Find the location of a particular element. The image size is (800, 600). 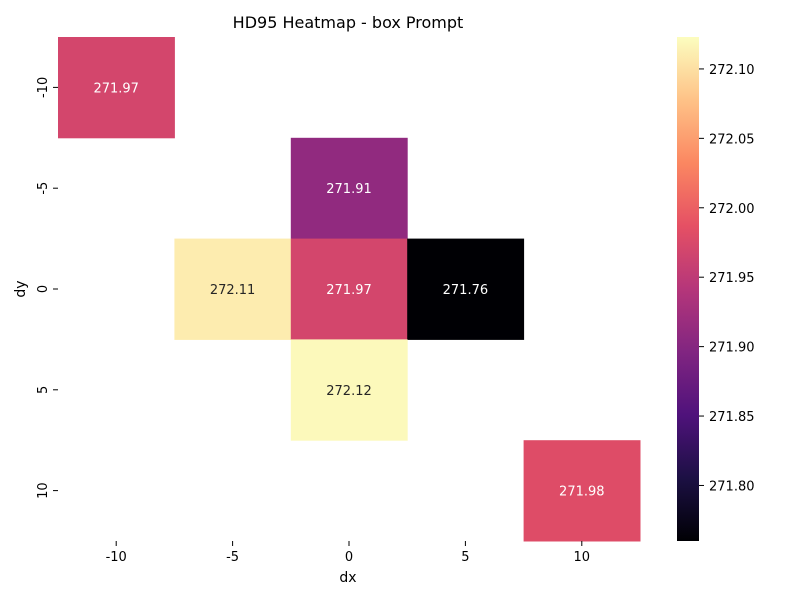

x-tick-label: 0 is located at coordinates (349, 557).